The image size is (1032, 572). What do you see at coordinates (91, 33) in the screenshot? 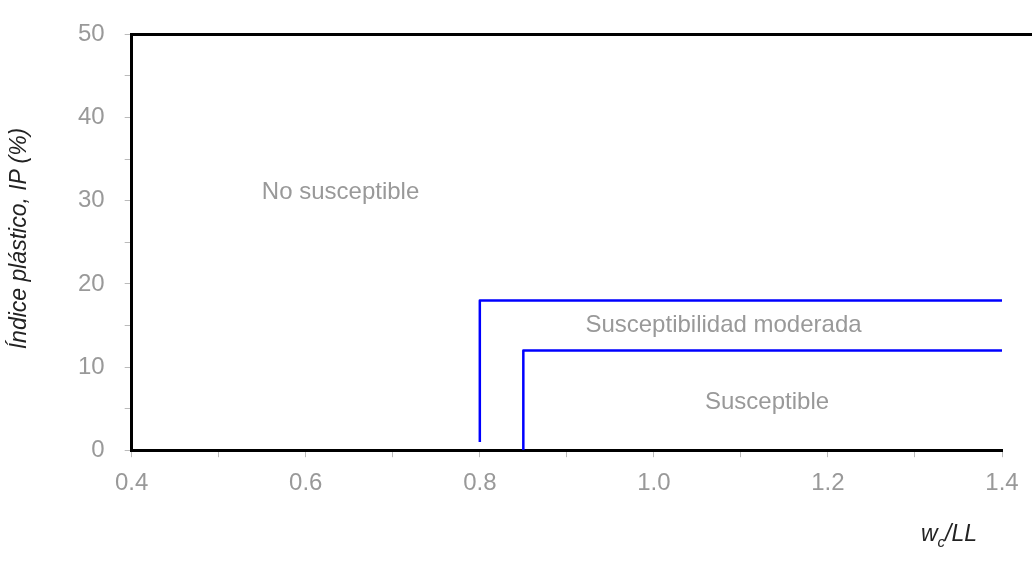
I see `y-tick-label: 50` at bounding box center [91, 33].